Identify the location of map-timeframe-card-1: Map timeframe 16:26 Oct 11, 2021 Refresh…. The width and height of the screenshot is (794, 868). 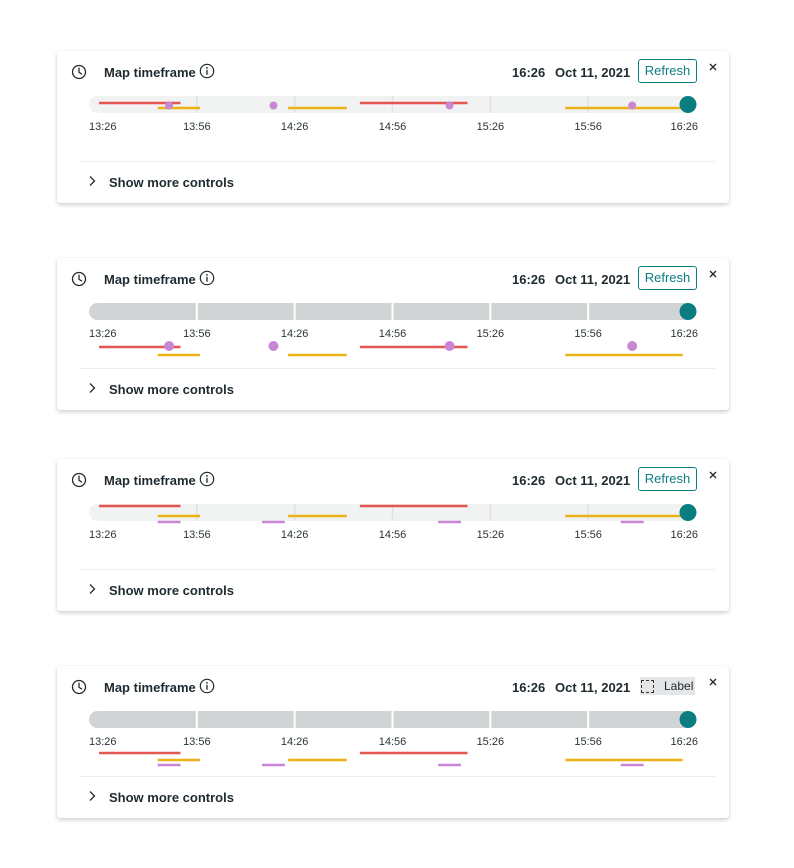
(393, 127).